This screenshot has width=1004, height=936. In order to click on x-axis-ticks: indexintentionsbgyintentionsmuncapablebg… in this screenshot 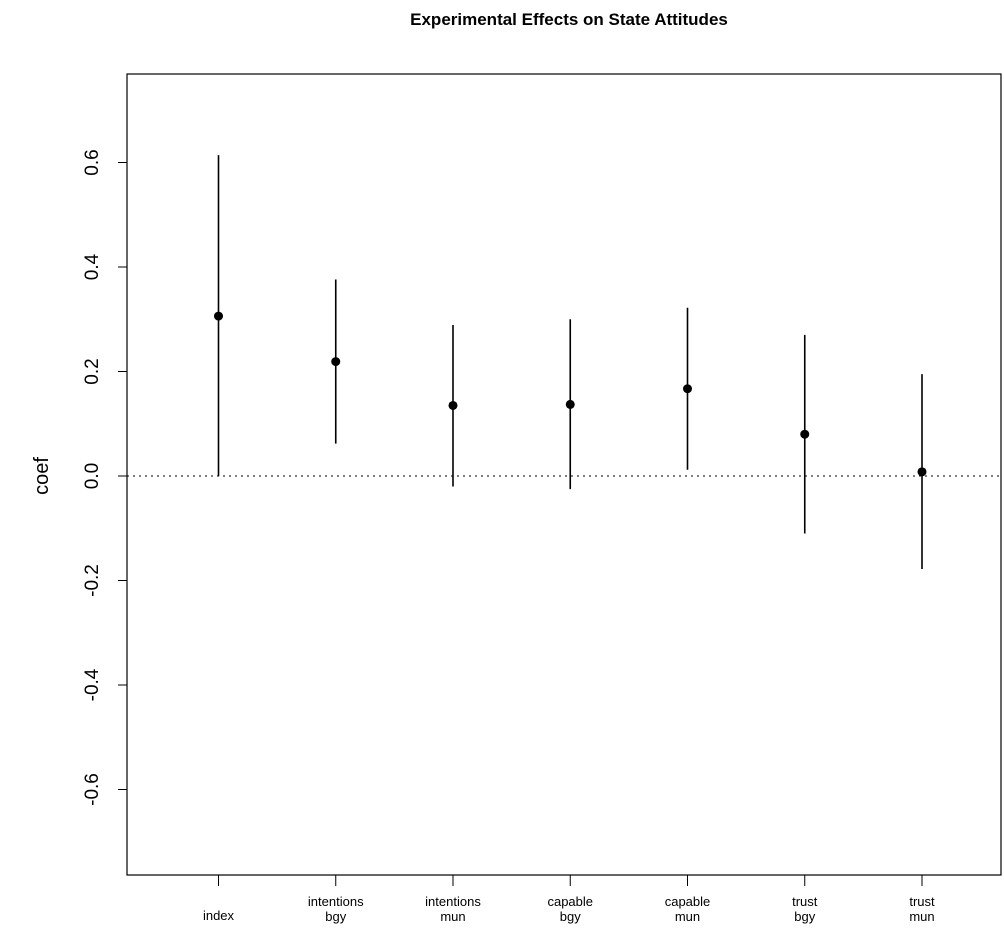, I will do `click(569, 899)`.